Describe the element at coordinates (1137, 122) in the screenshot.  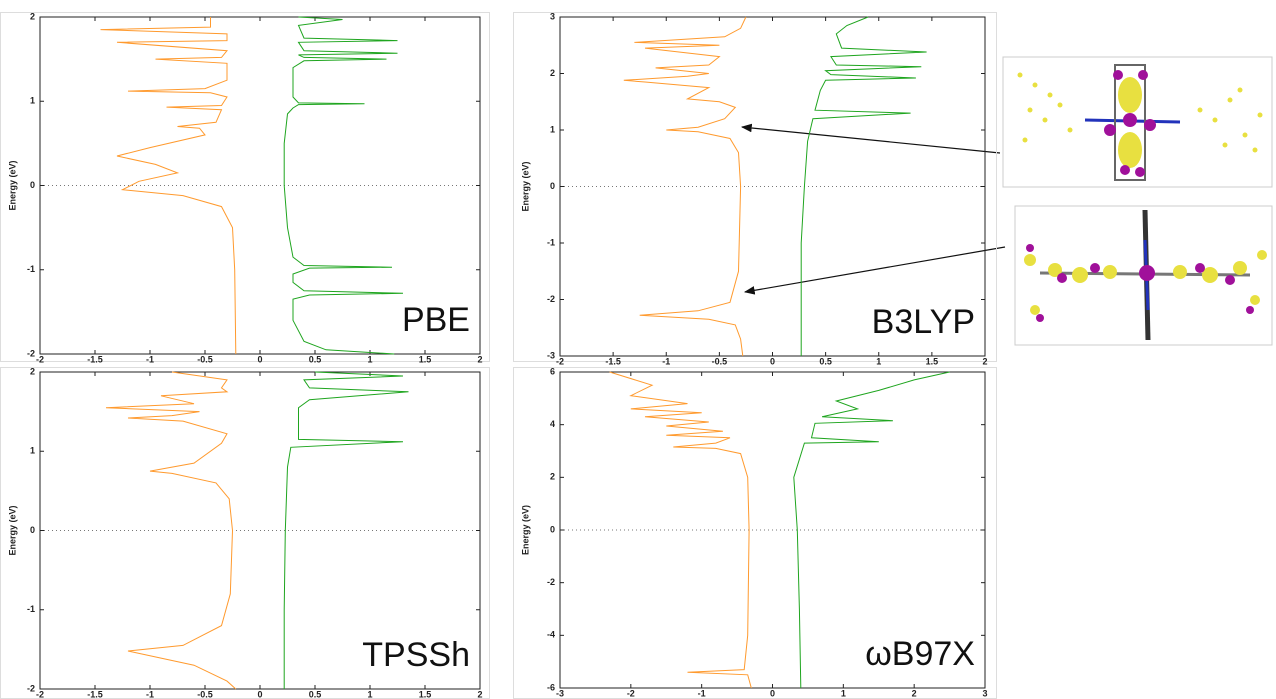
I see `orbital-image-top` at that location.